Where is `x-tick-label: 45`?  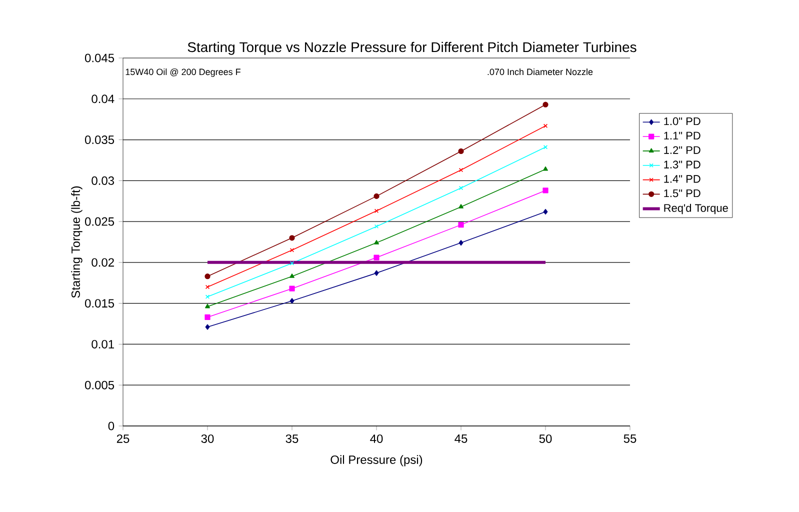
x-tick-label: 45 is located at coordinates (461, 438).